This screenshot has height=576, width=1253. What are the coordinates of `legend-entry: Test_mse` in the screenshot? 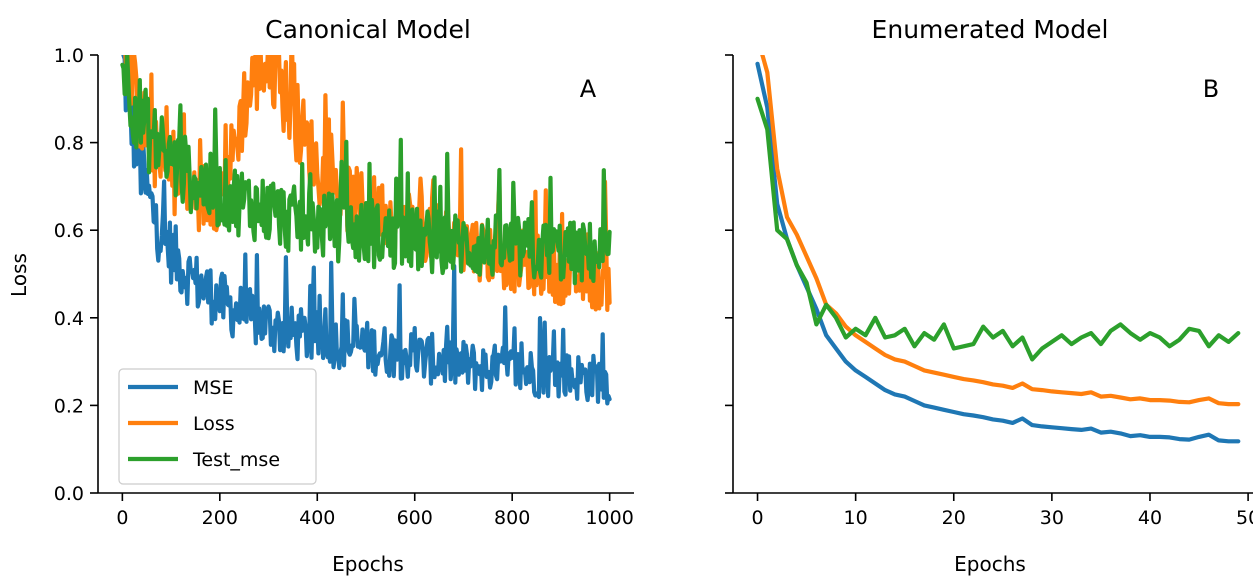 It's located at (236, 460).